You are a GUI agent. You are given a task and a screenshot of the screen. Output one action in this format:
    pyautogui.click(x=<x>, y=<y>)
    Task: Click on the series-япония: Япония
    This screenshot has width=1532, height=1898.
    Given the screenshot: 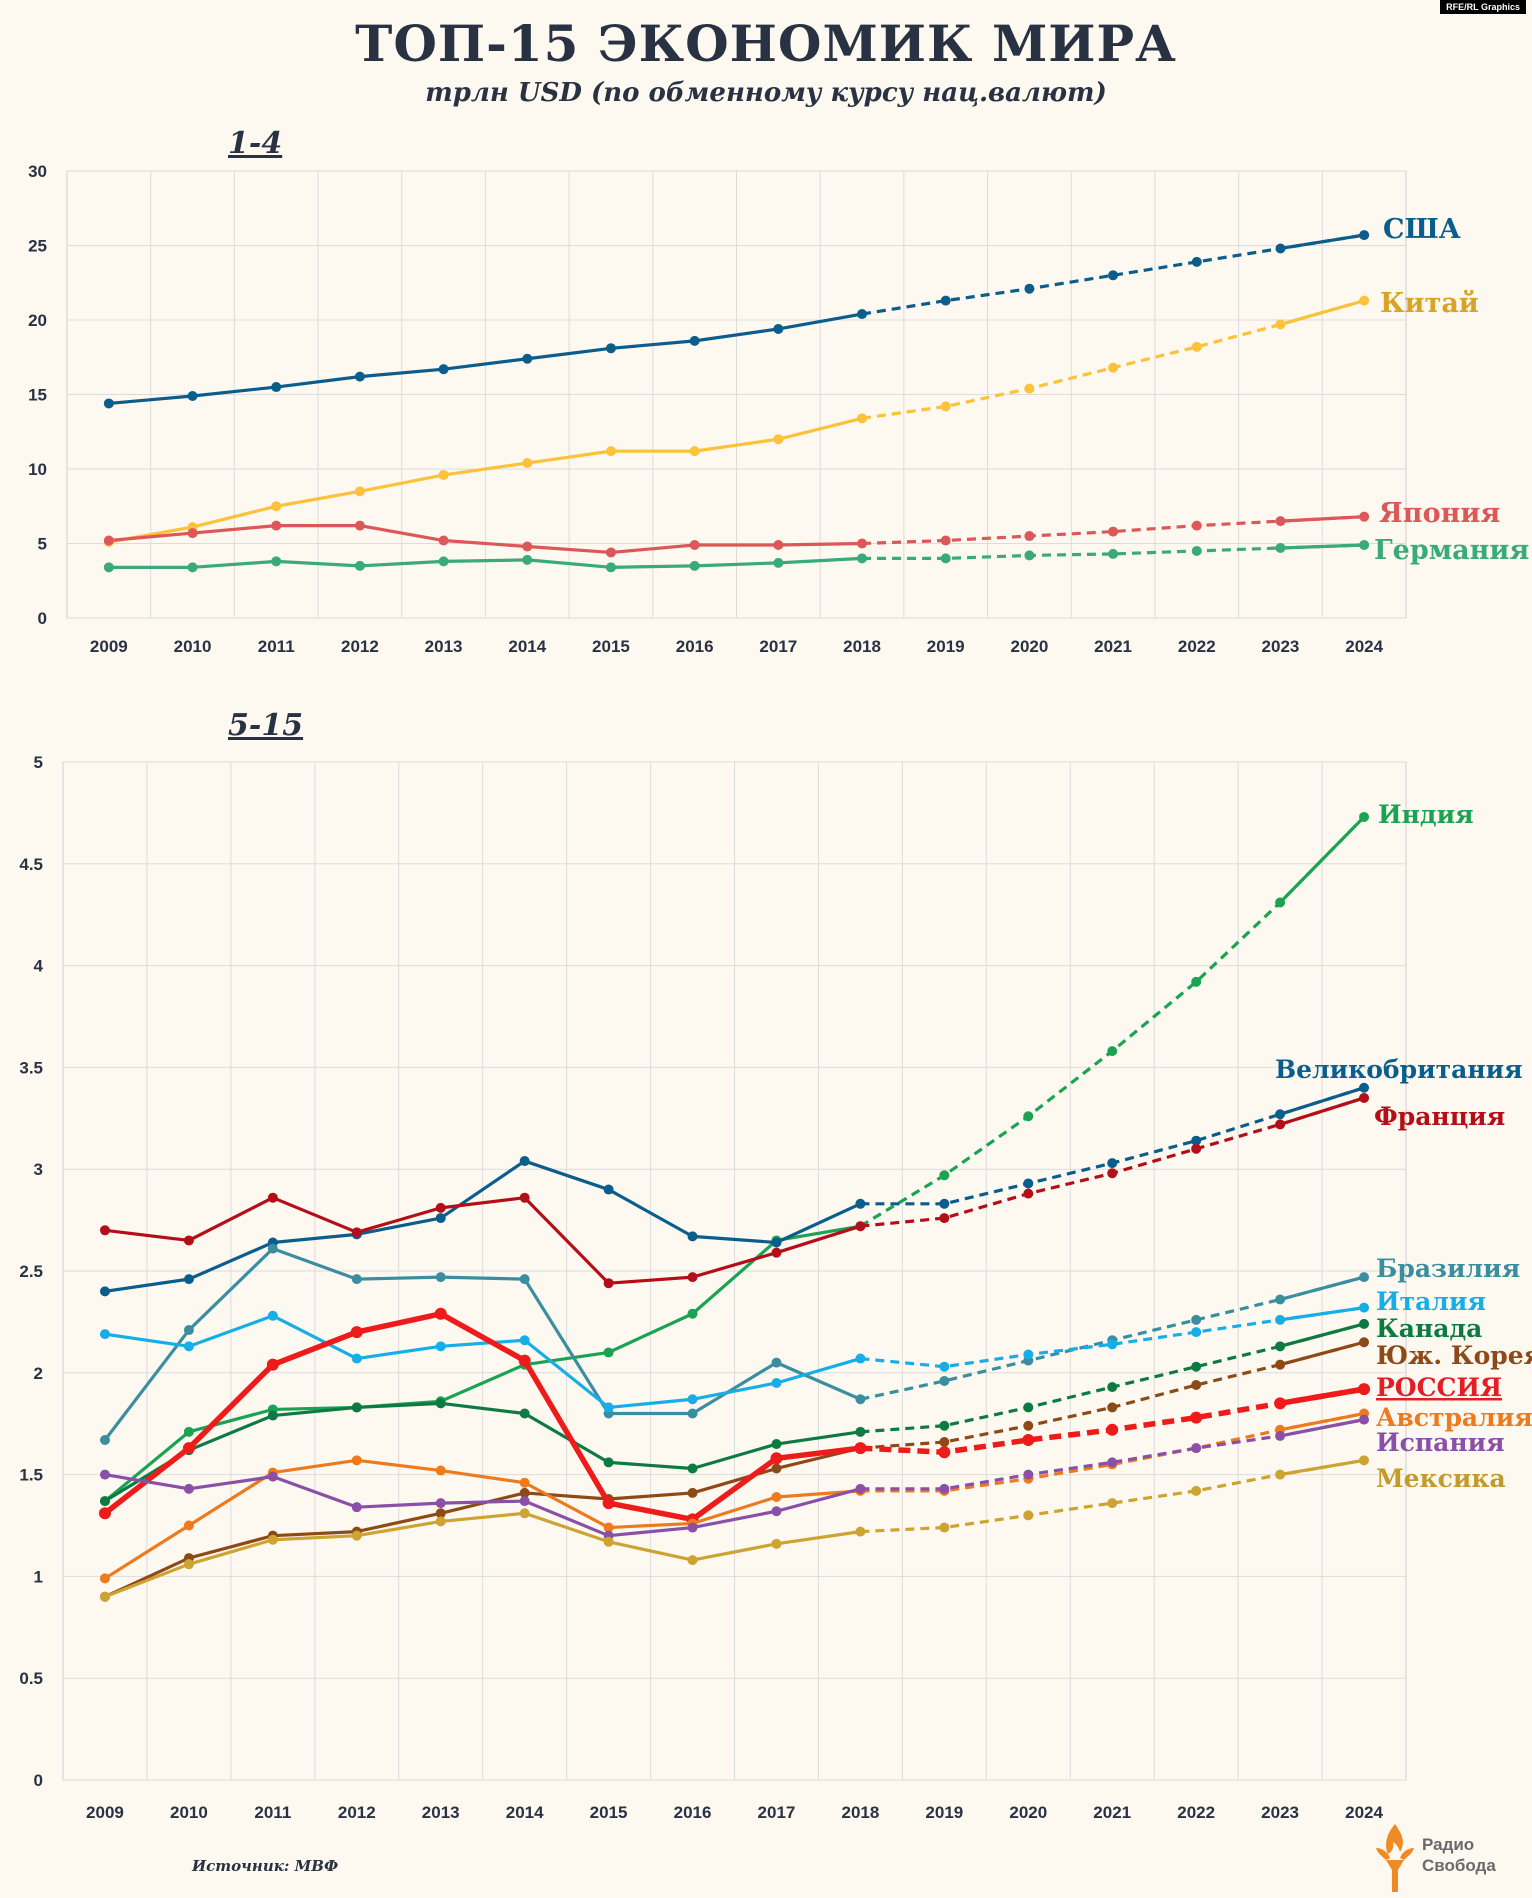 What is the action you would take?
    pyautogui.click(x=801, y=528)
    